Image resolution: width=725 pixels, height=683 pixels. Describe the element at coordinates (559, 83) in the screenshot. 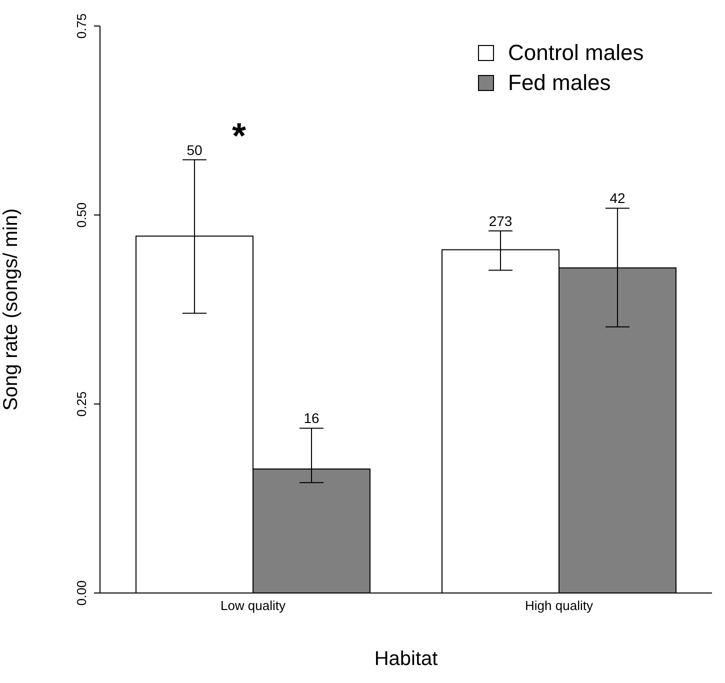

I see `legend-label: Fed males` at that location.